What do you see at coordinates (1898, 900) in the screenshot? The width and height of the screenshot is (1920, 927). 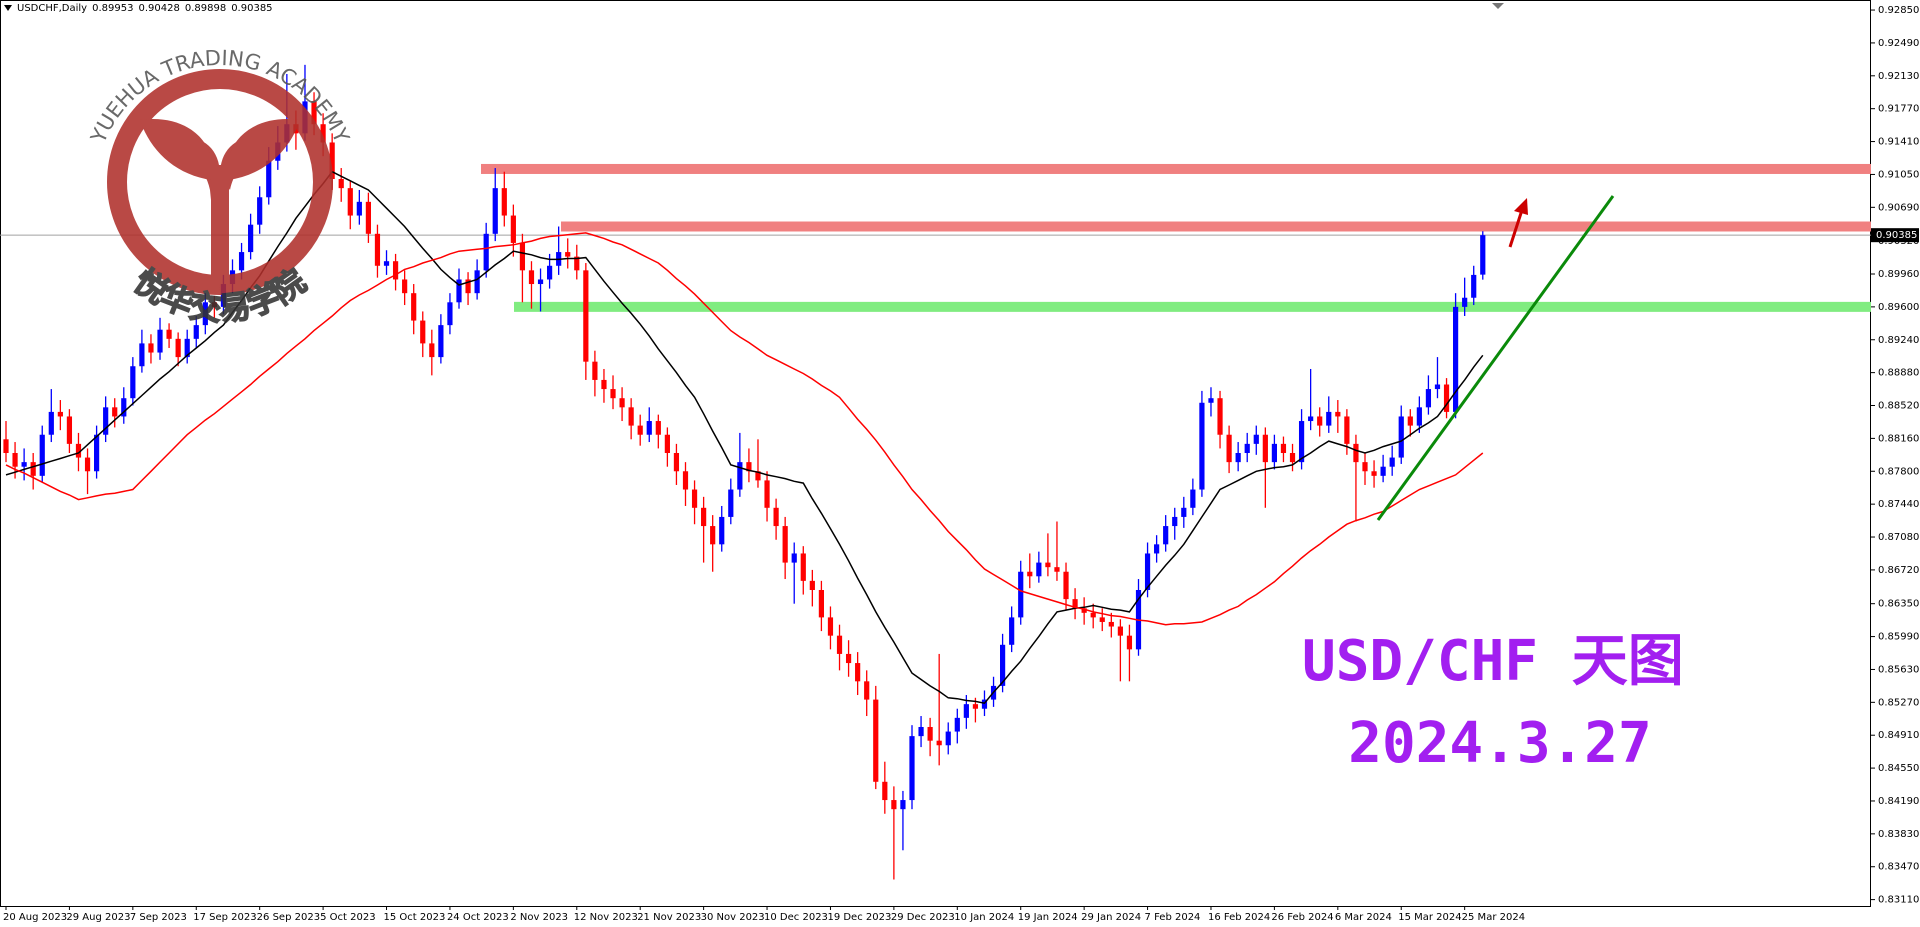 I see `y-tick-label: 0.83110` at bounding box center [1898, 900].